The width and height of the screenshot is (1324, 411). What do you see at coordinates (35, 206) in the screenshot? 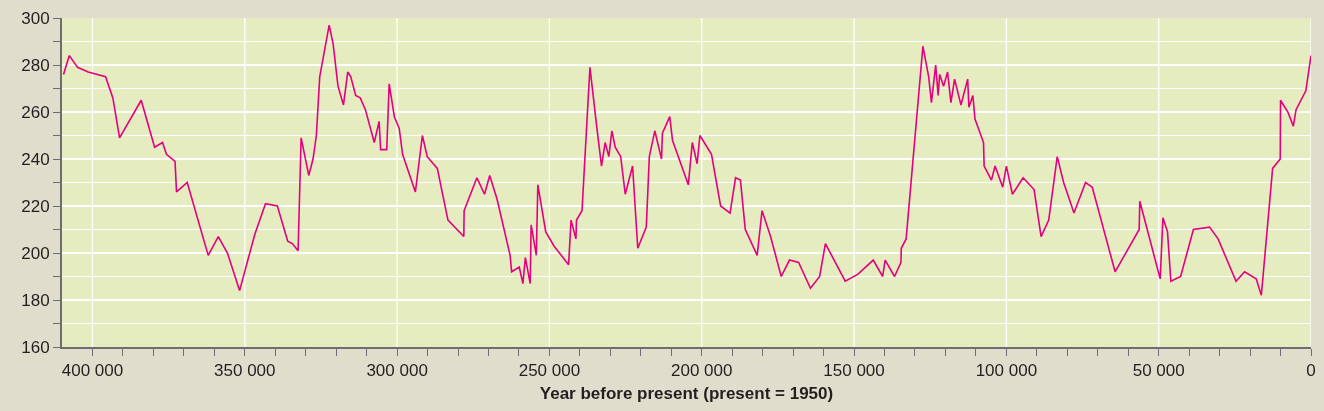
I see `y-tick-label: 220` at bounding box center [35, 206].